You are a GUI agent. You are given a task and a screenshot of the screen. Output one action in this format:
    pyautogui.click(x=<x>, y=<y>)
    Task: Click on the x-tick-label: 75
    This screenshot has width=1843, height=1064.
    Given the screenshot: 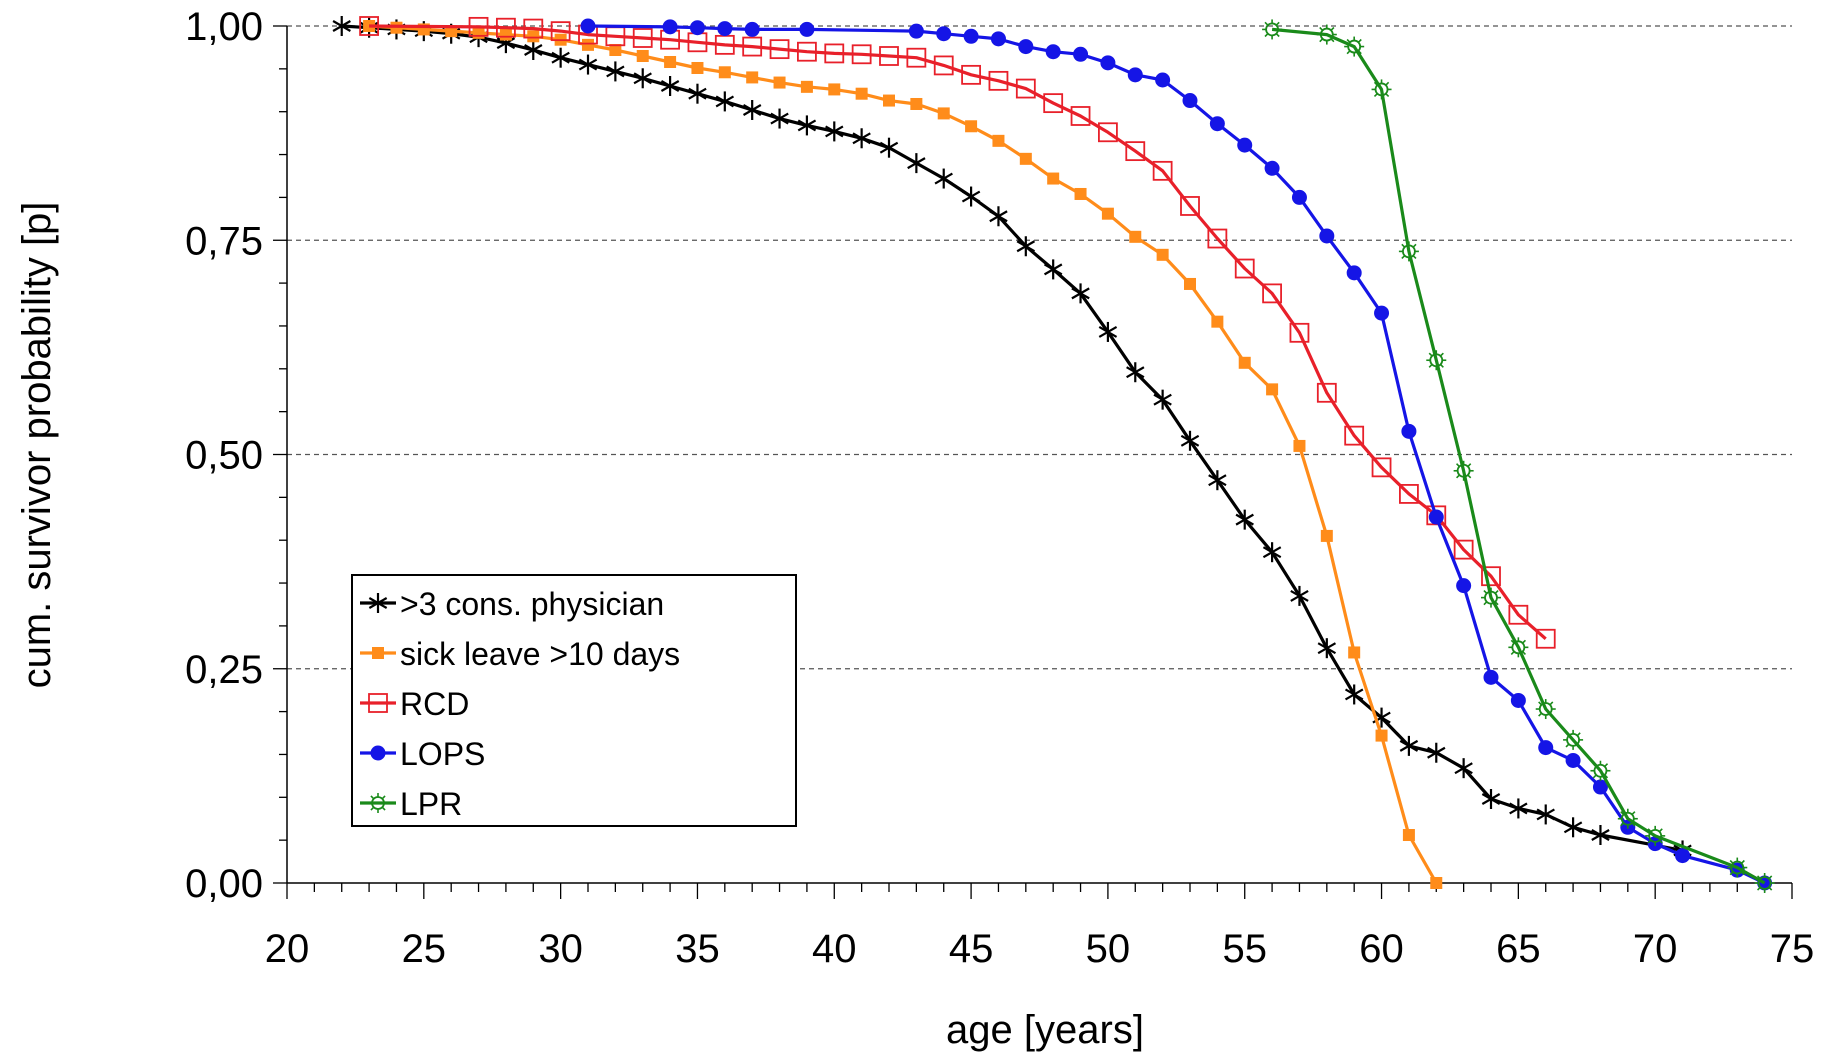 What is the action you would take?
    pyautogui.click(x=1792, y=949)
    